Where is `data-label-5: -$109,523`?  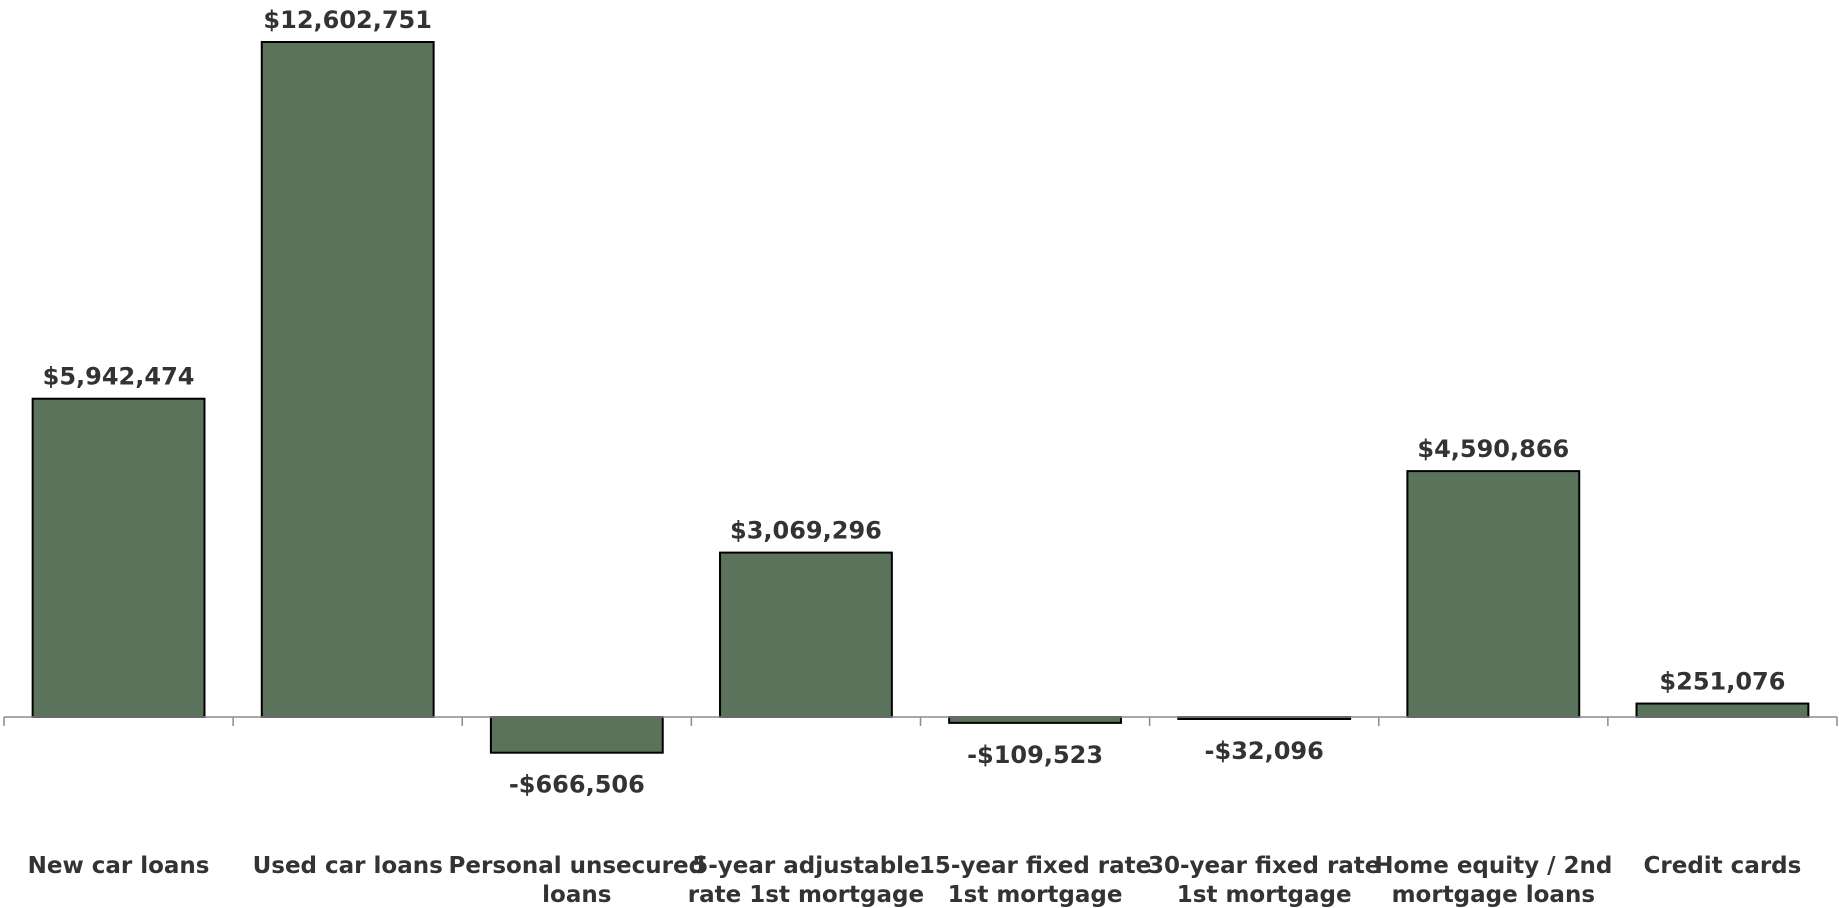 data-label-5: -$109,523 is located at coordinates (1035, 755).